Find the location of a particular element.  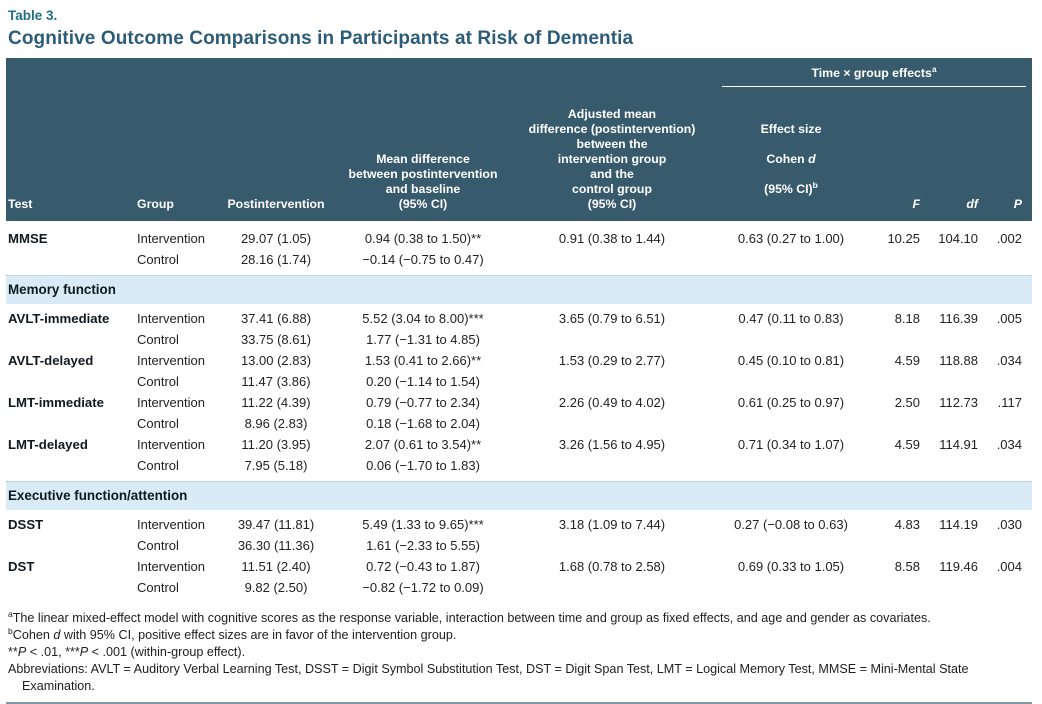

cell-mean-difference: 2.07 (0.61 to 3.54)** is located at coordinates (423, 444).